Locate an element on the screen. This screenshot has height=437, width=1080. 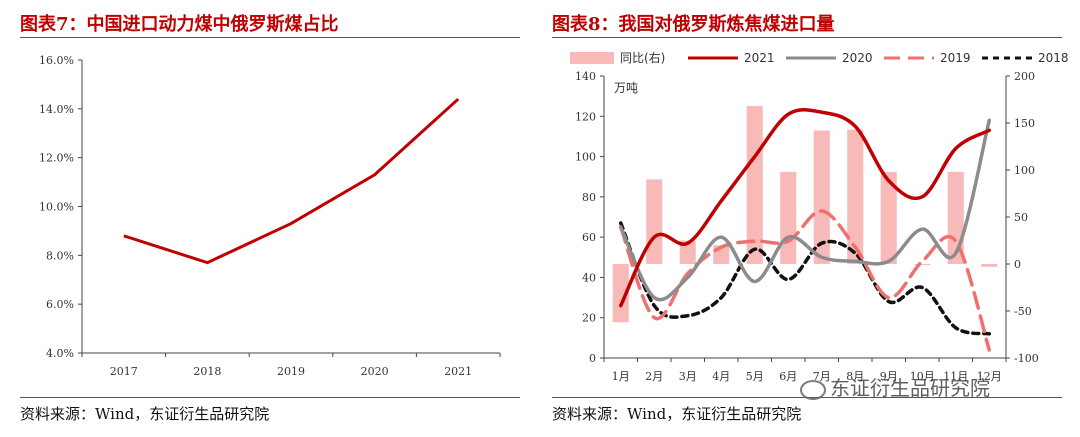
x-tick-label: 12月 is located at coordinates (989, 376).